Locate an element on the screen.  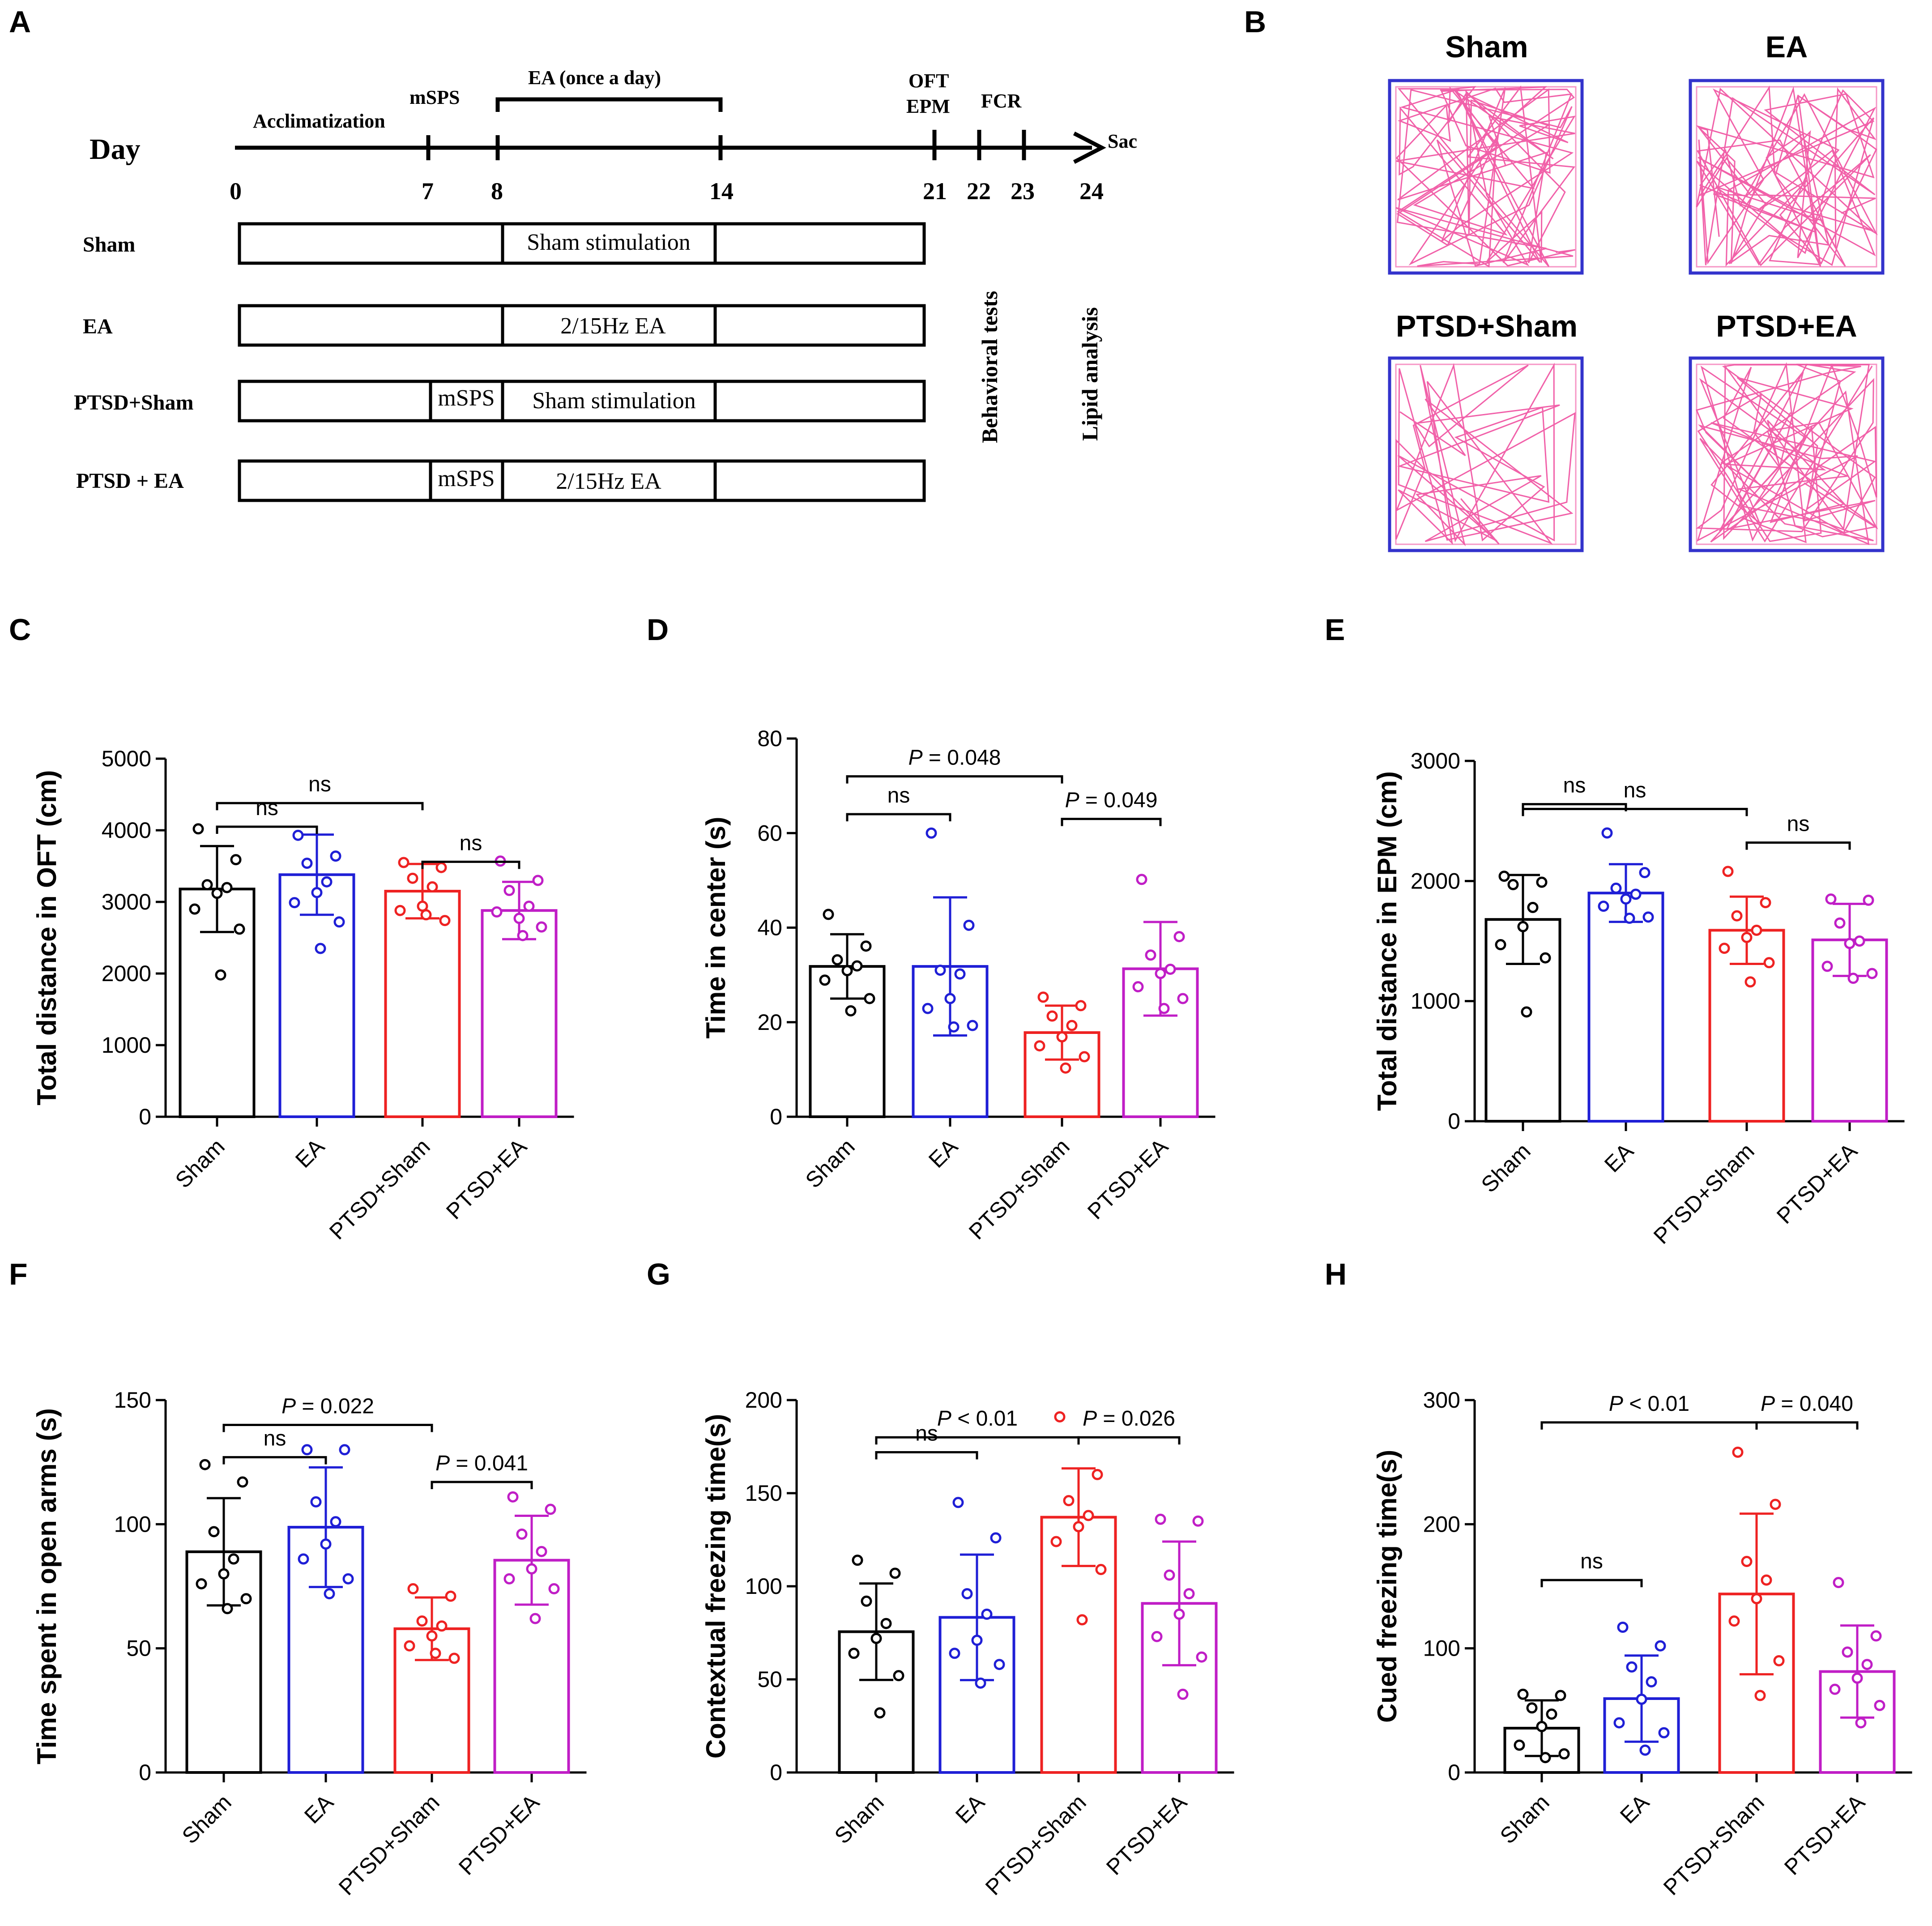
group-row-sham: Sham Sham stimulation is located at coordinates (504, 244).